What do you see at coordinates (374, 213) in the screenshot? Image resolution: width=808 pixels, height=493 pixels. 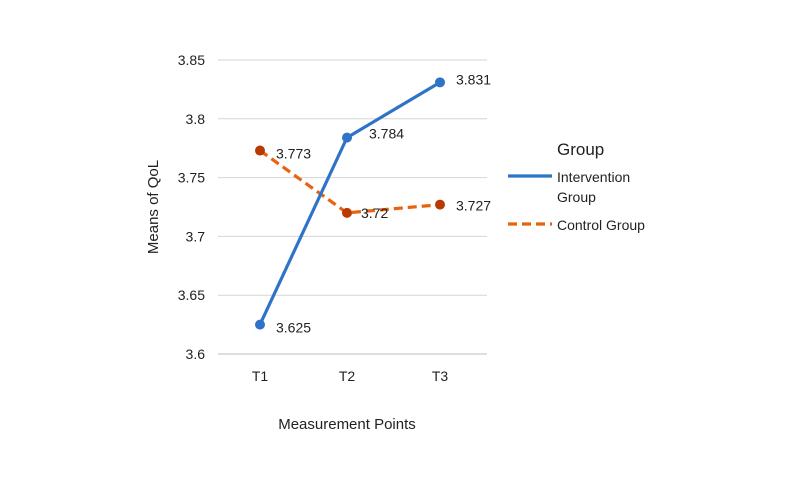 I see `data-label: 3.72` at bounding box center [374, 213].